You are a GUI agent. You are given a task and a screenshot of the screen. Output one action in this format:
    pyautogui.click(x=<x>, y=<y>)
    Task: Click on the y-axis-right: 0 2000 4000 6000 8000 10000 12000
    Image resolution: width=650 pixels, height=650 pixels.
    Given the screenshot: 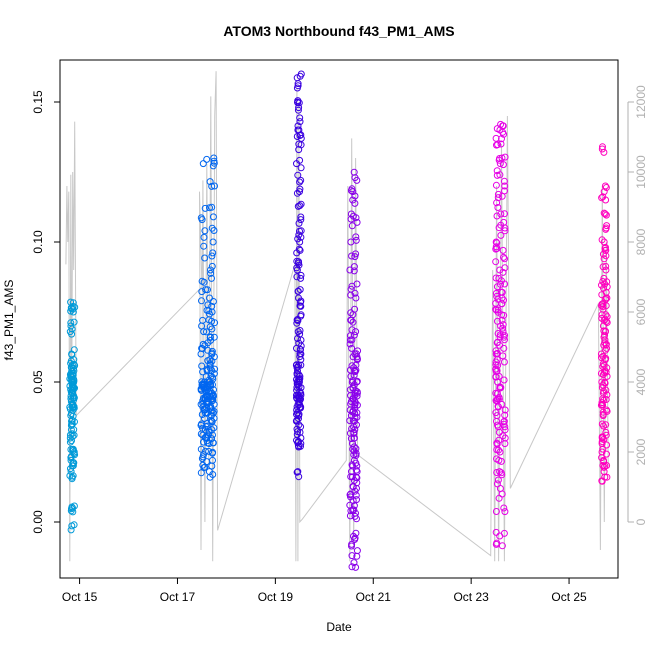 What is the action you would take?
    pyautogui.click(x=637, y=305)
    